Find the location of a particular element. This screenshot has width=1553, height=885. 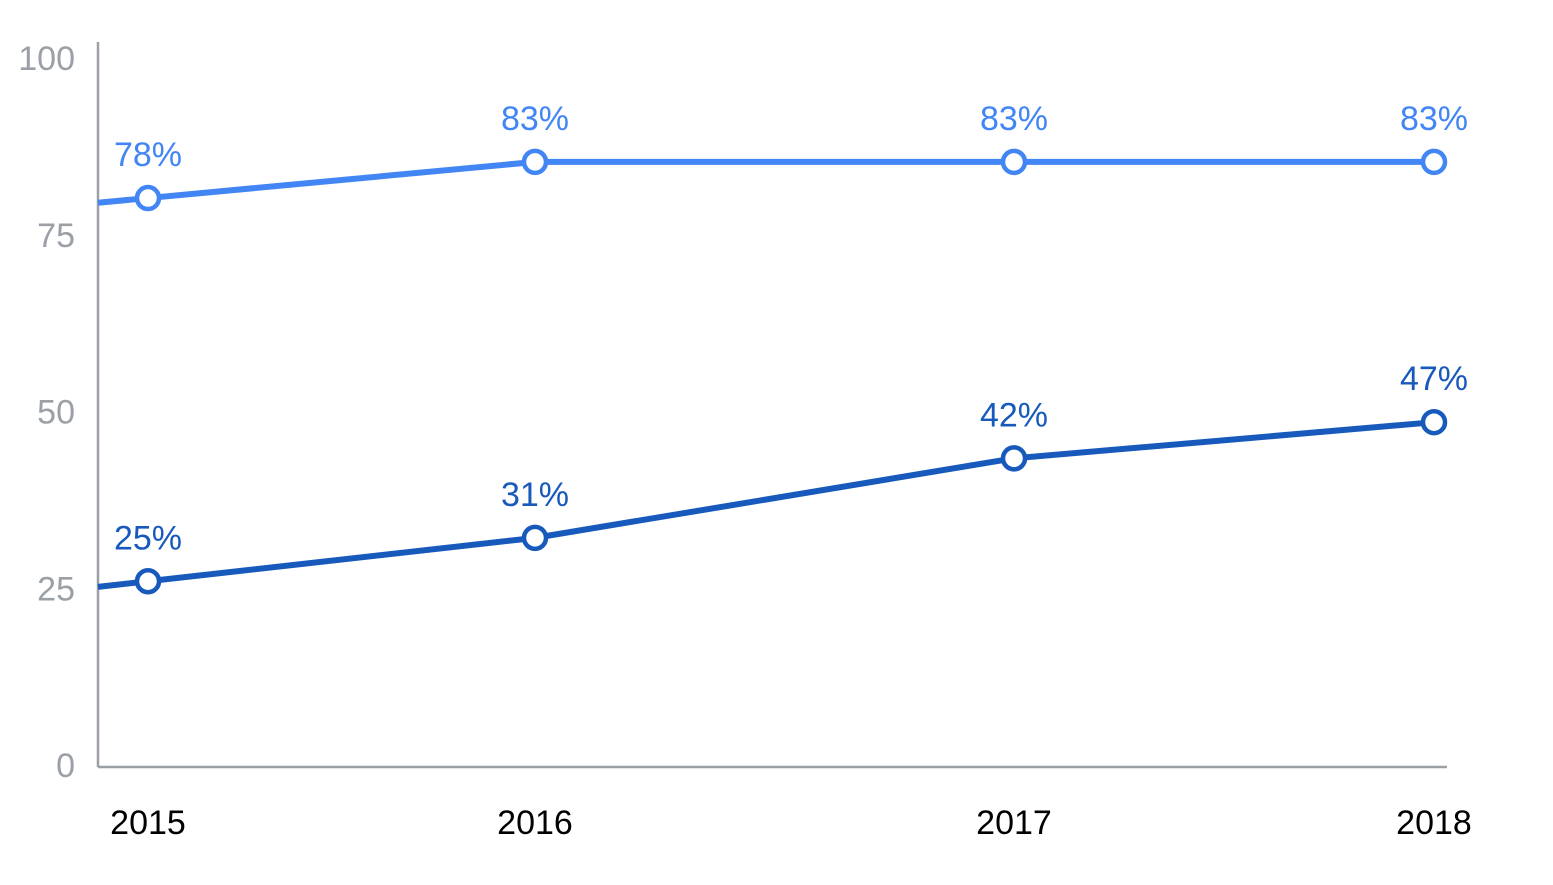

x-tick-label: 2015 is located at coordinates (148, 823).